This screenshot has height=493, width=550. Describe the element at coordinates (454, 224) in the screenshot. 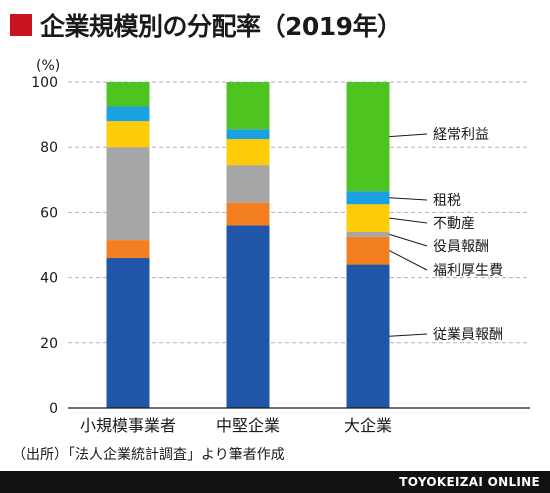

I see `annotation-label: 不動産` at that location.